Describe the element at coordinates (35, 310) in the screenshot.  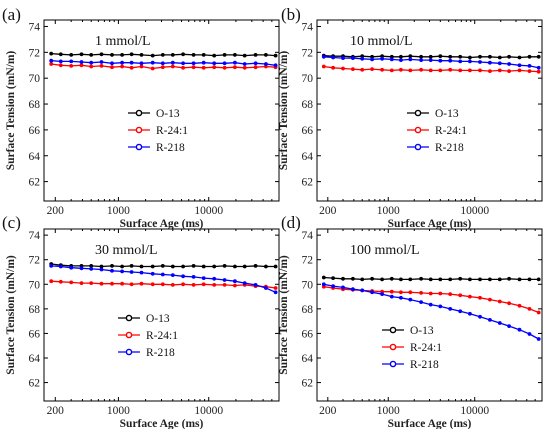
I see `y-tick-label: 68` at that location.